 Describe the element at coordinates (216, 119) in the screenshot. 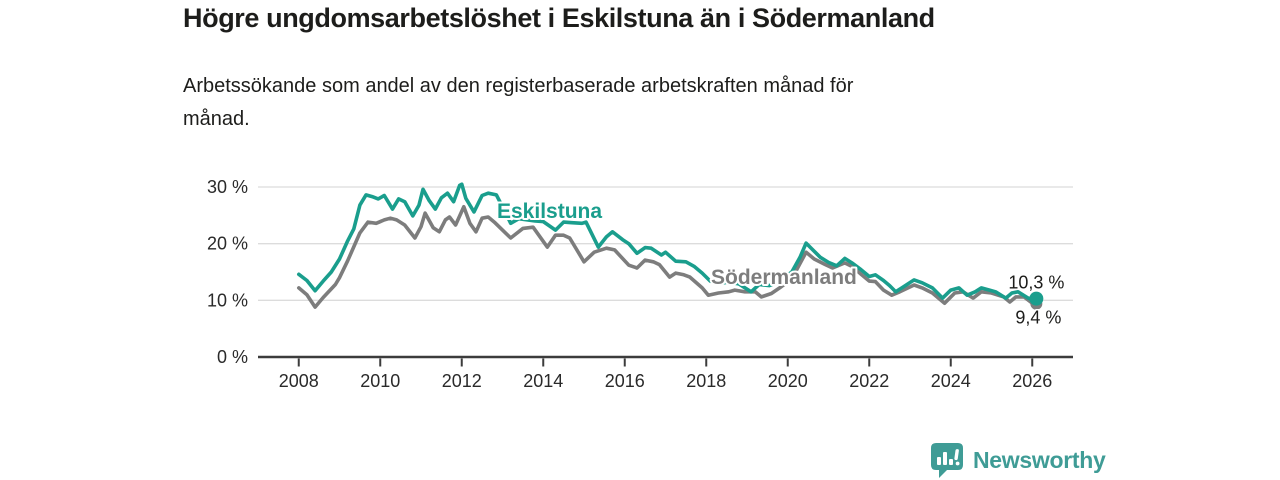

I see `chart-subtitle-line2: månad.` at that location.